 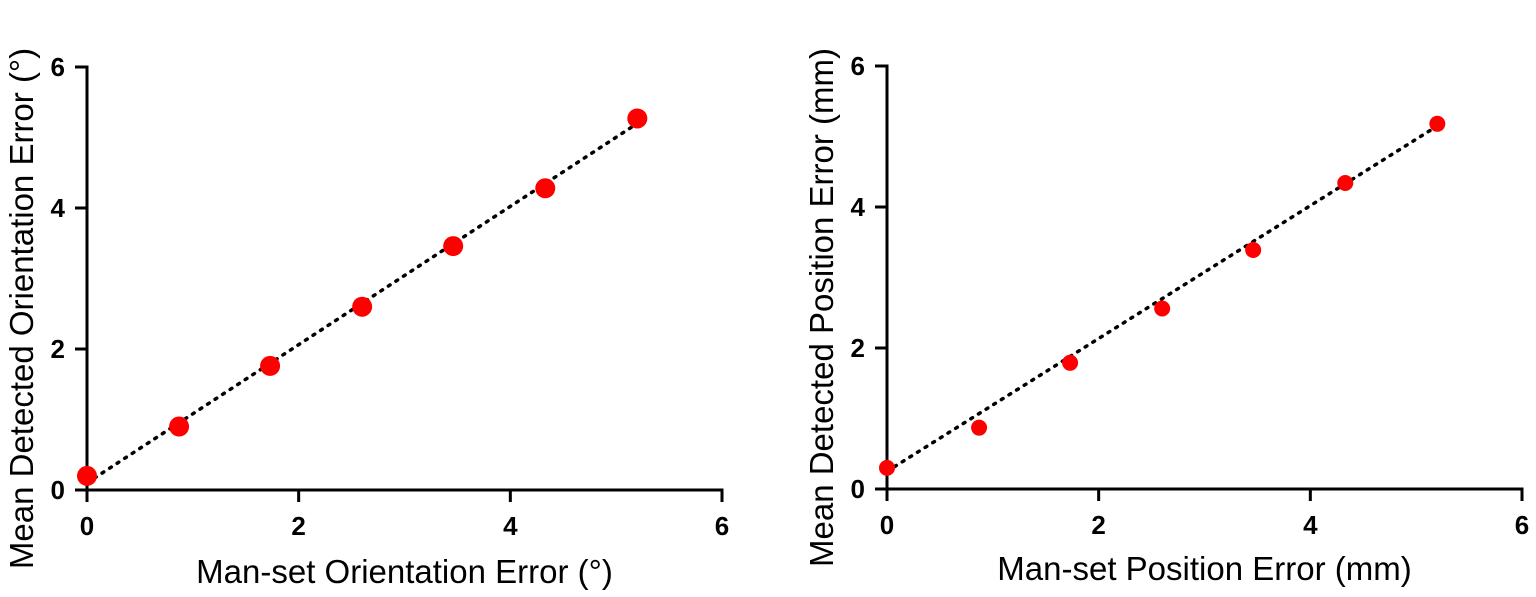 I want to click on y-axis-title: Mean Detected Orientation Error (°), so click(x=21, y=308).